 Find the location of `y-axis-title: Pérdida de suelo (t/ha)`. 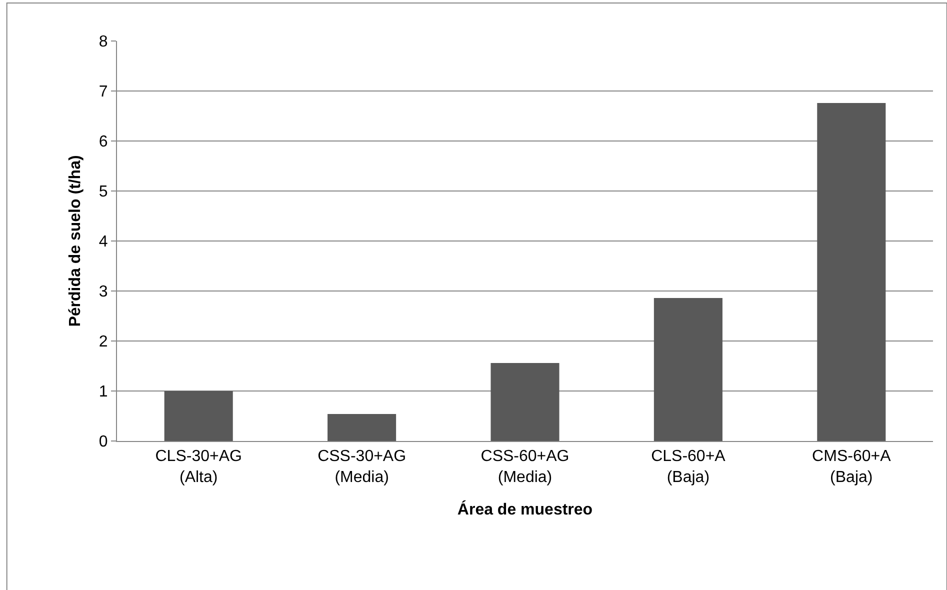

y-axis-title: Pérdida de suelo (t/ha) is located at coordinates (75, 241).